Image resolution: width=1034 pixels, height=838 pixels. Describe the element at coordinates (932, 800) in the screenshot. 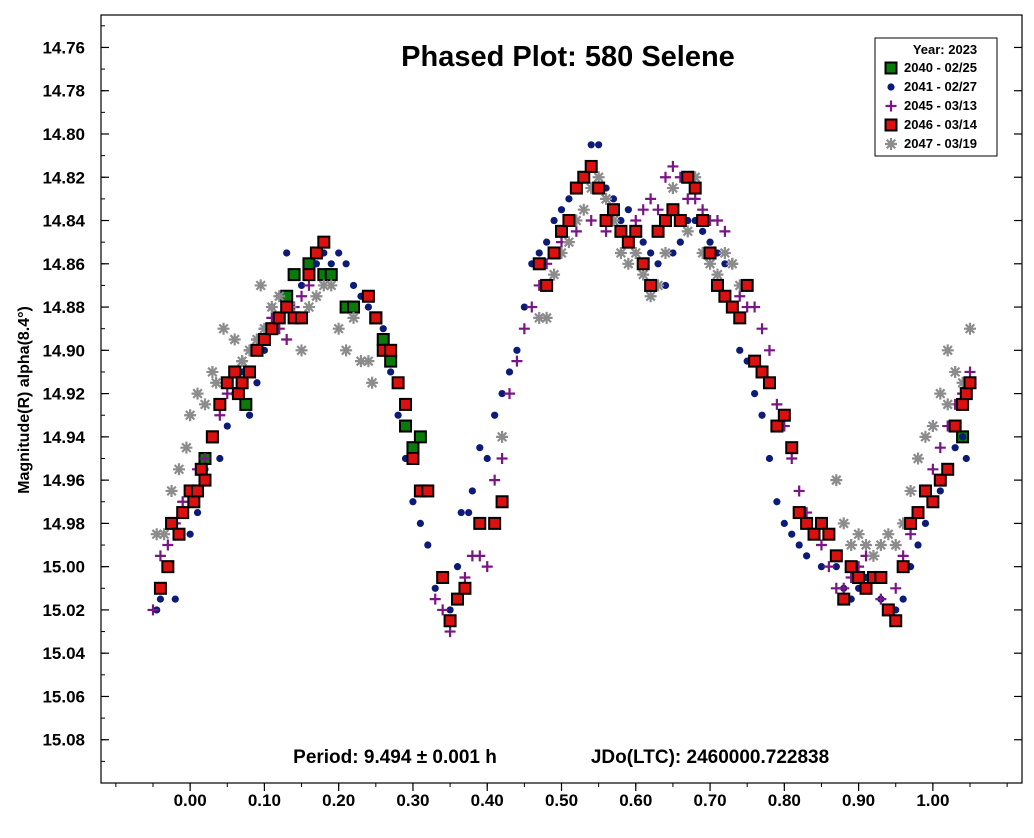

I see `x-tick-label: 1.00` at that location.